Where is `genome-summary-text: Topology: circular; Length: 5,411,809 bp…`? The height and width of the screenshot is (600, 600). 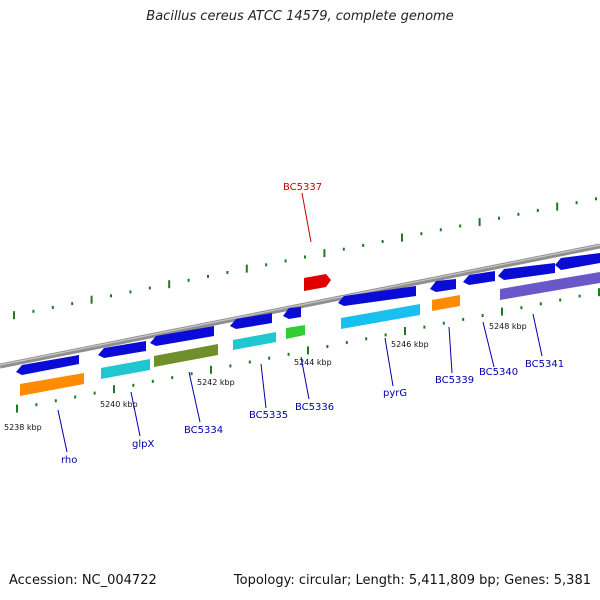
genome-summary-text: Topology: circular; Length: 5,411,809 bp… is located at coordinates (412, 580).